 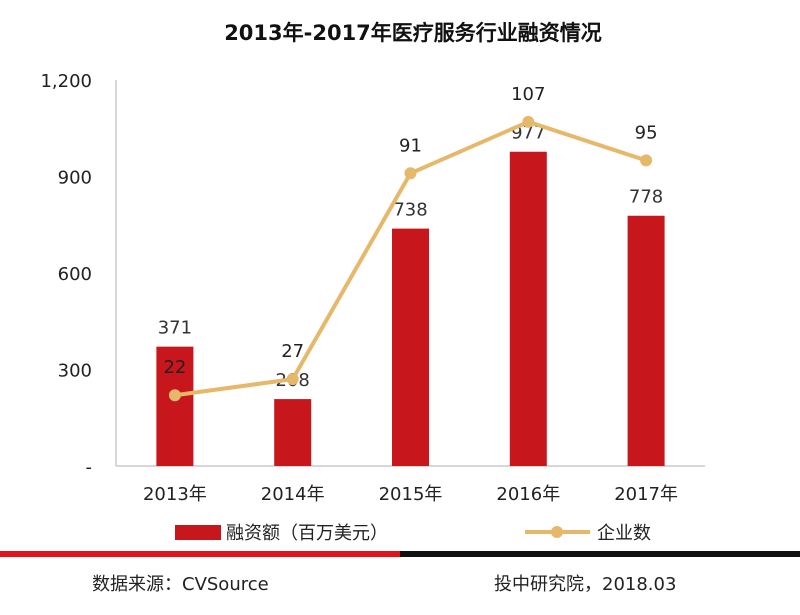 What do you see at coordinates (292, 351) in the screenshot?
I see `line-value-label: 27` at bounding box center [292, 351].